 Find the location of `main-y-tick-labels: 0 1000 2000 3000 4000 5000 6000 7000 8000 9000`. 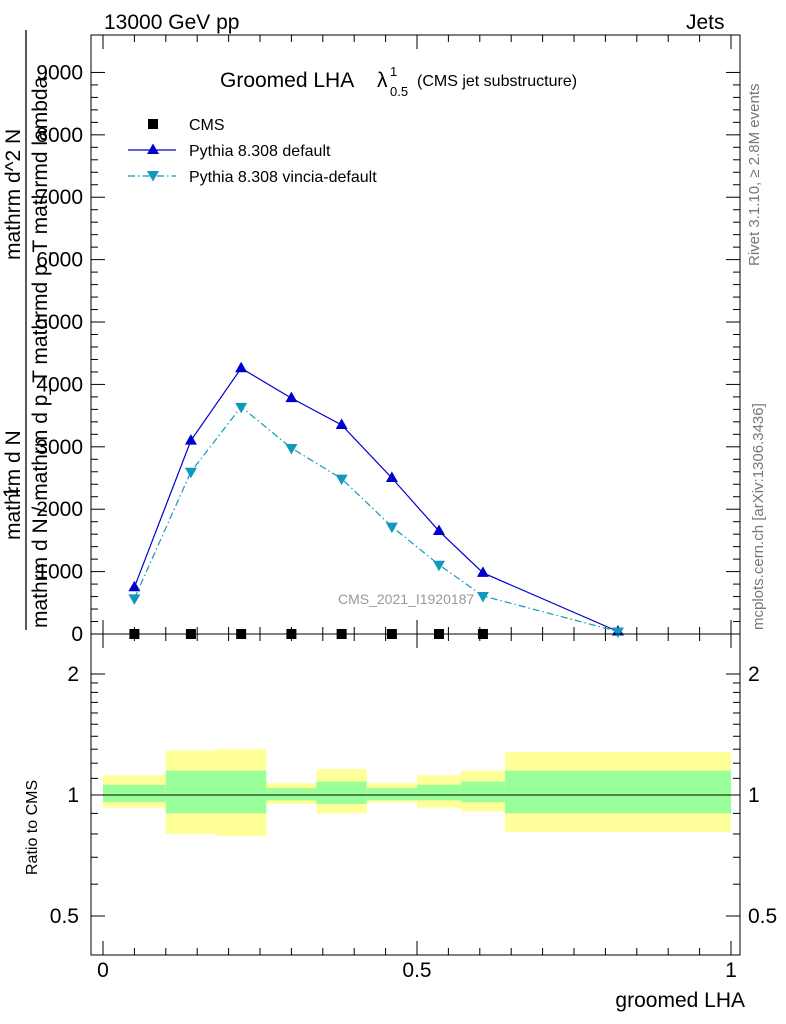

main-y-tick-labels: 0 1000 2000 3000 4000 5000 6000 7000 8000 9000 is located at coordinates (59, 353).